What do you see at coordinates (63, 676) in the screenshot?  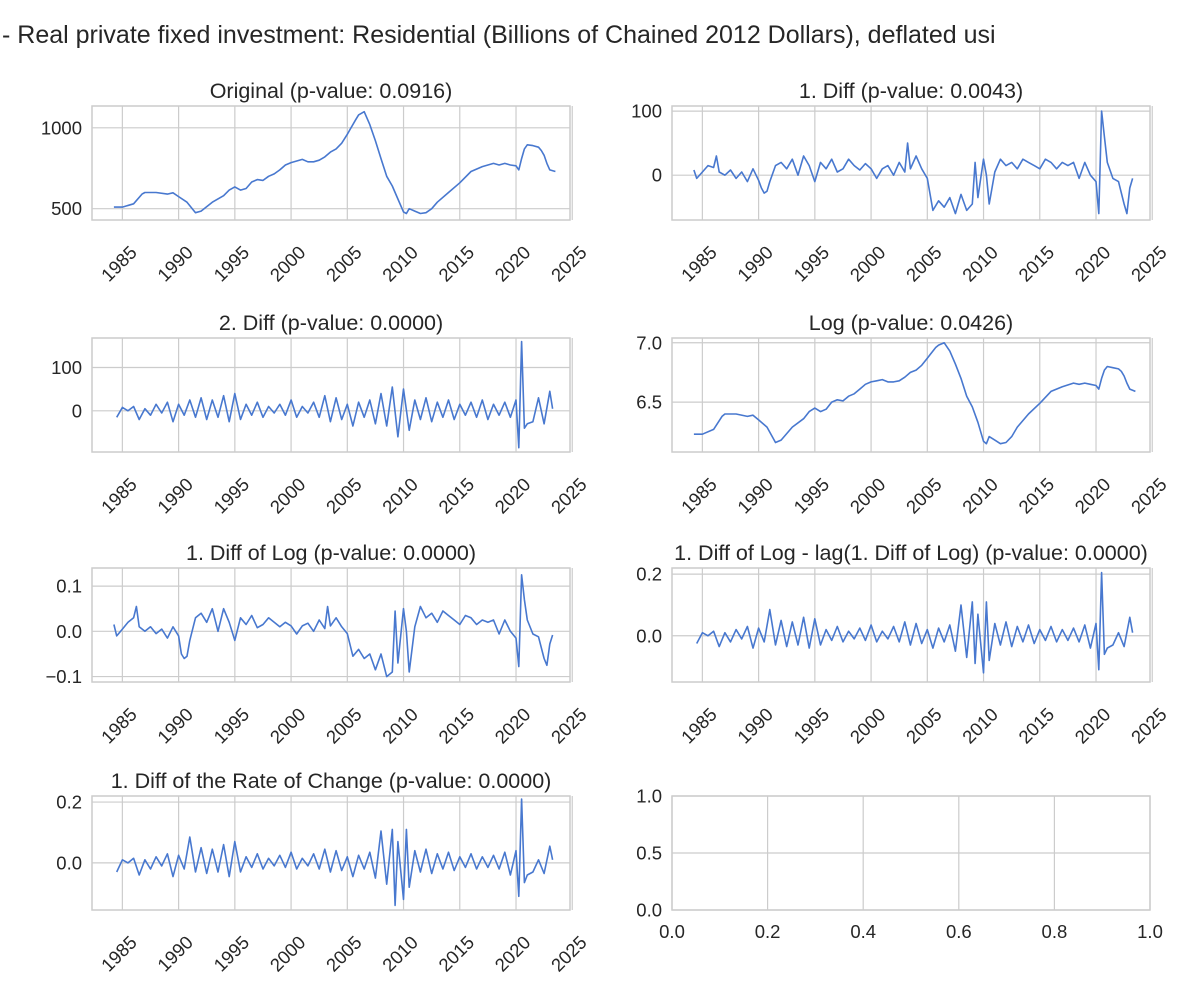 I see `y-tick-label: −0.1` at bounding box center [63, 676].